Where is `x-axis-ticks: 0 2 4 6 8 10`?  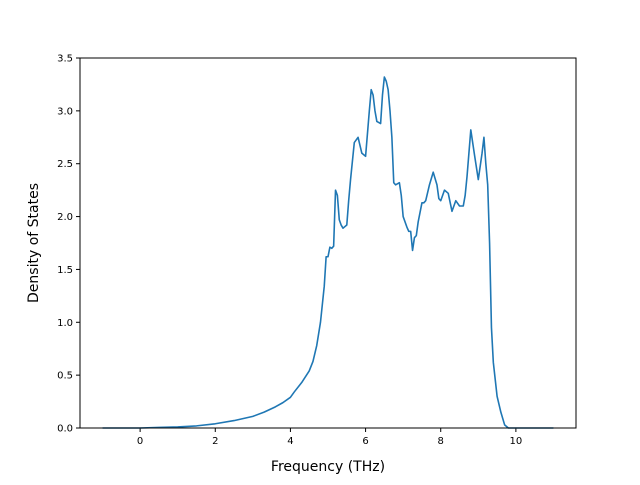 x-axis-ticks: 0 2 4 6 8 10 is located at coordinates (329, 437).